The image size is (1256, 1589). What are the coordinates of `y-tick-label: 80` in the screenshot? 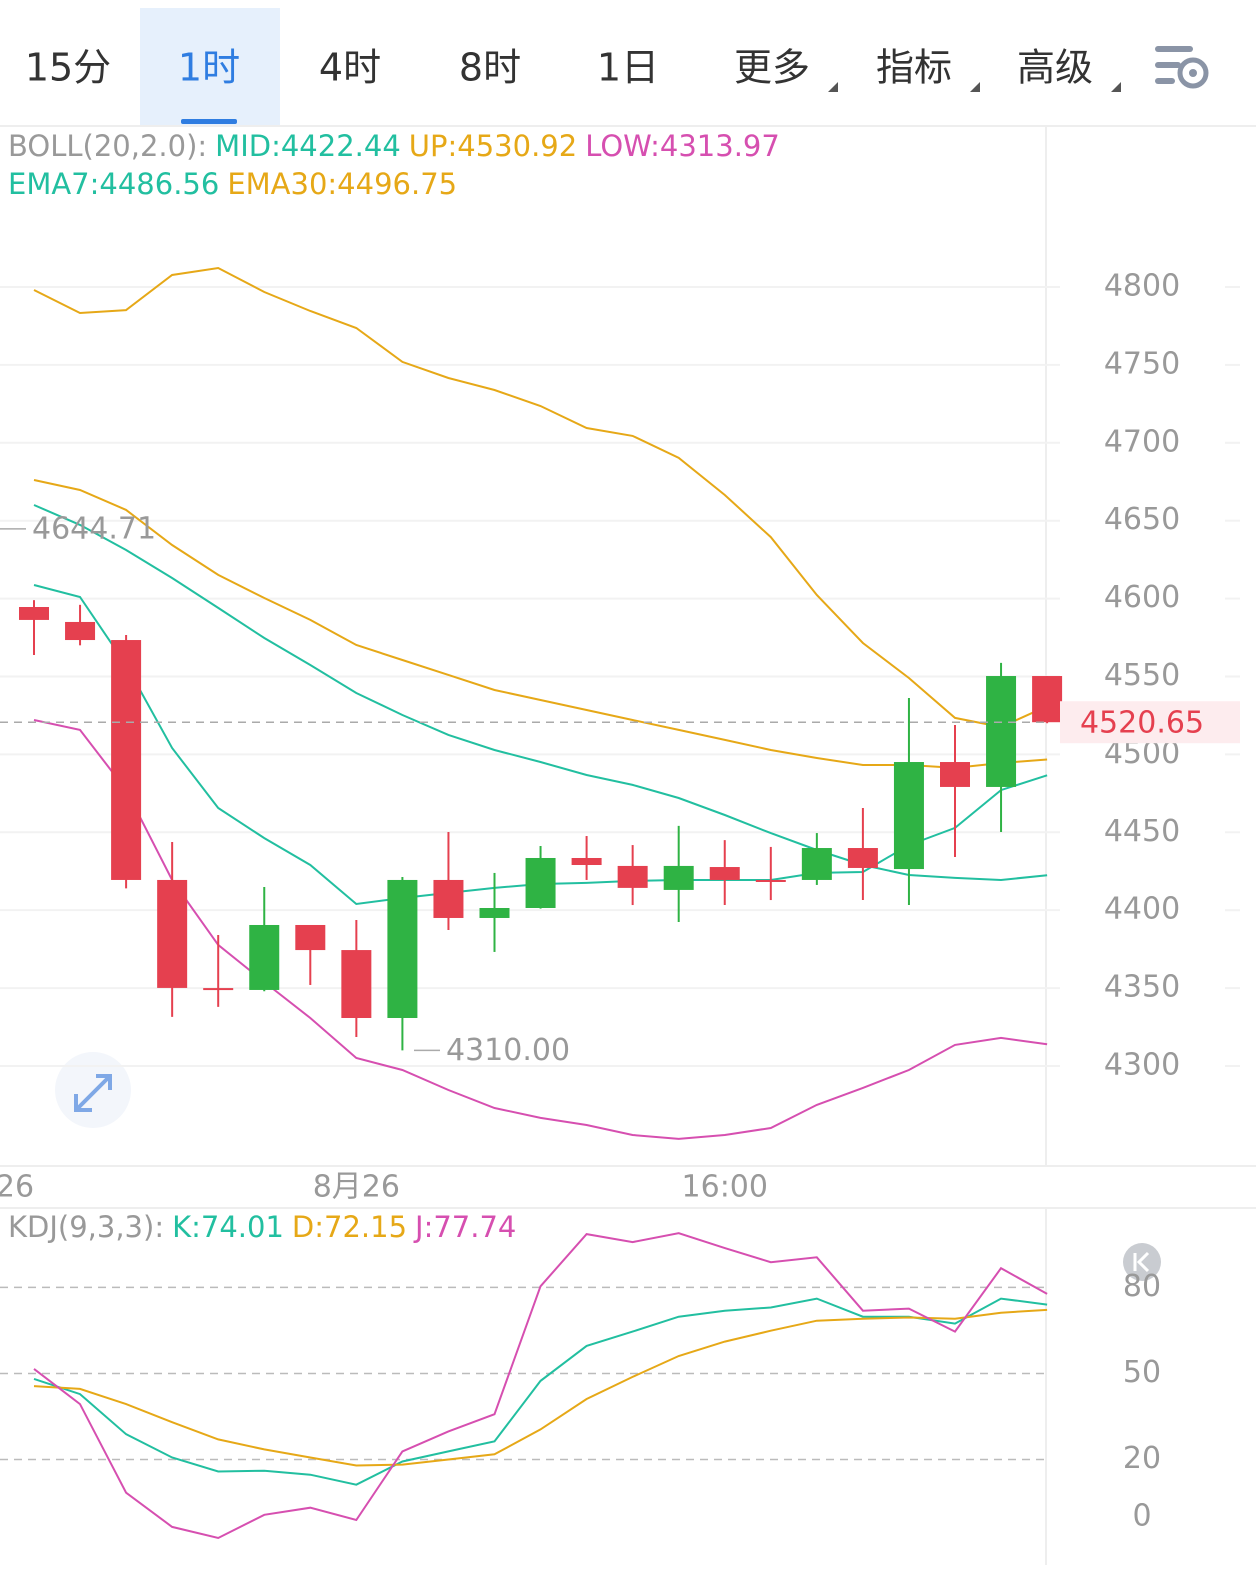 It's located at (1142, 1286).